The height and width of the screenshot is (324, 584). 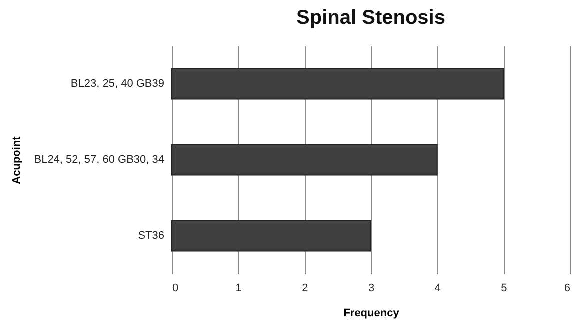 I want to click on x-tick-label: 1, so click(x=239, y=288).